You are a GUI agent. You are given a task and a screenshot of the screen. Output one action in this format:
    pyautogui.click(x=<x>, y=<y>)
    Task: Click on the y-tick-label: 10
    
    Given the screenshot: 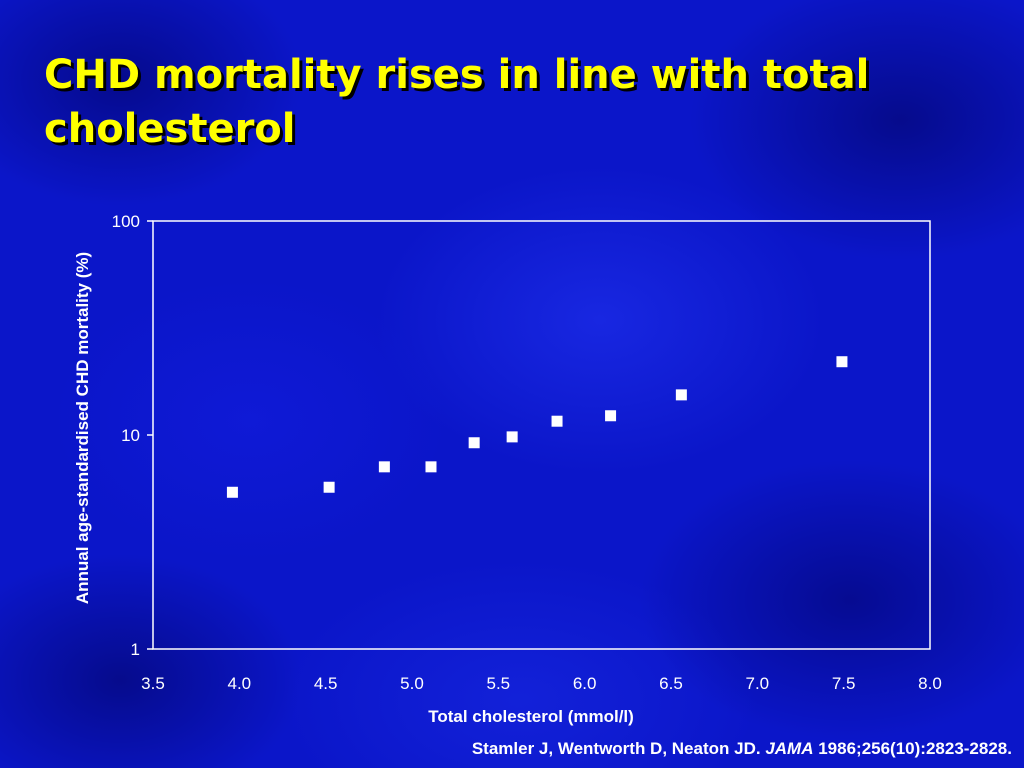 What is the action you would take?
    pyautogui.click(x=130, y=435)
    